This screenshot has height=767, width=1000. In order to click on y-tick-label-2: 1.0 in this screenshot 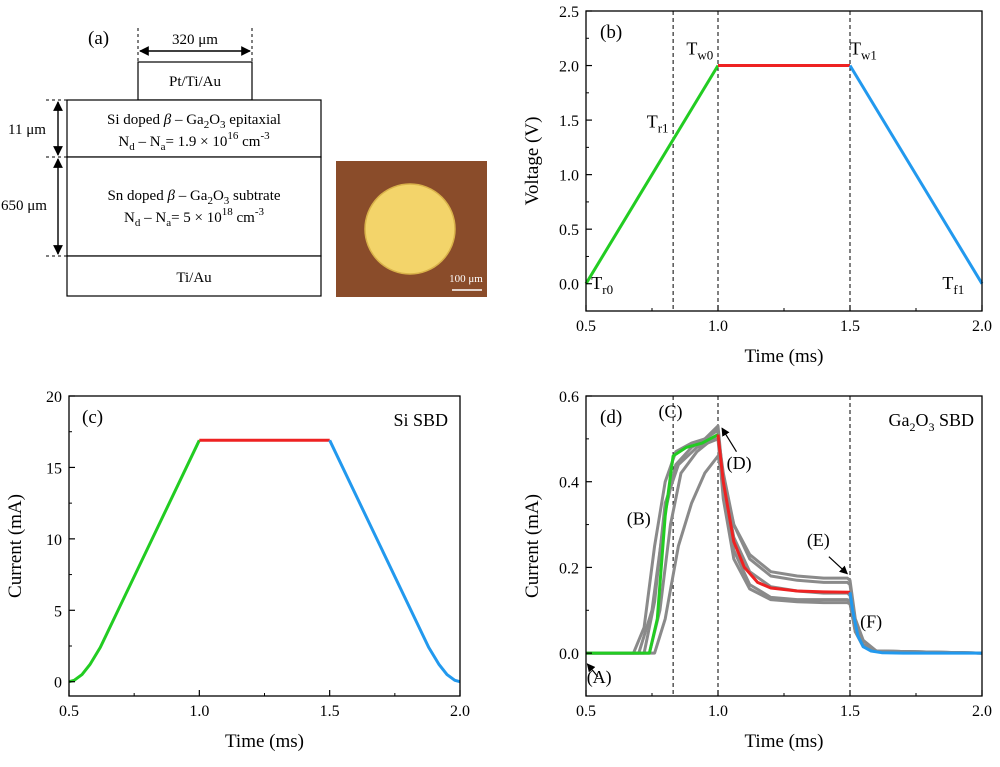, I will do `click(569, 176)`.